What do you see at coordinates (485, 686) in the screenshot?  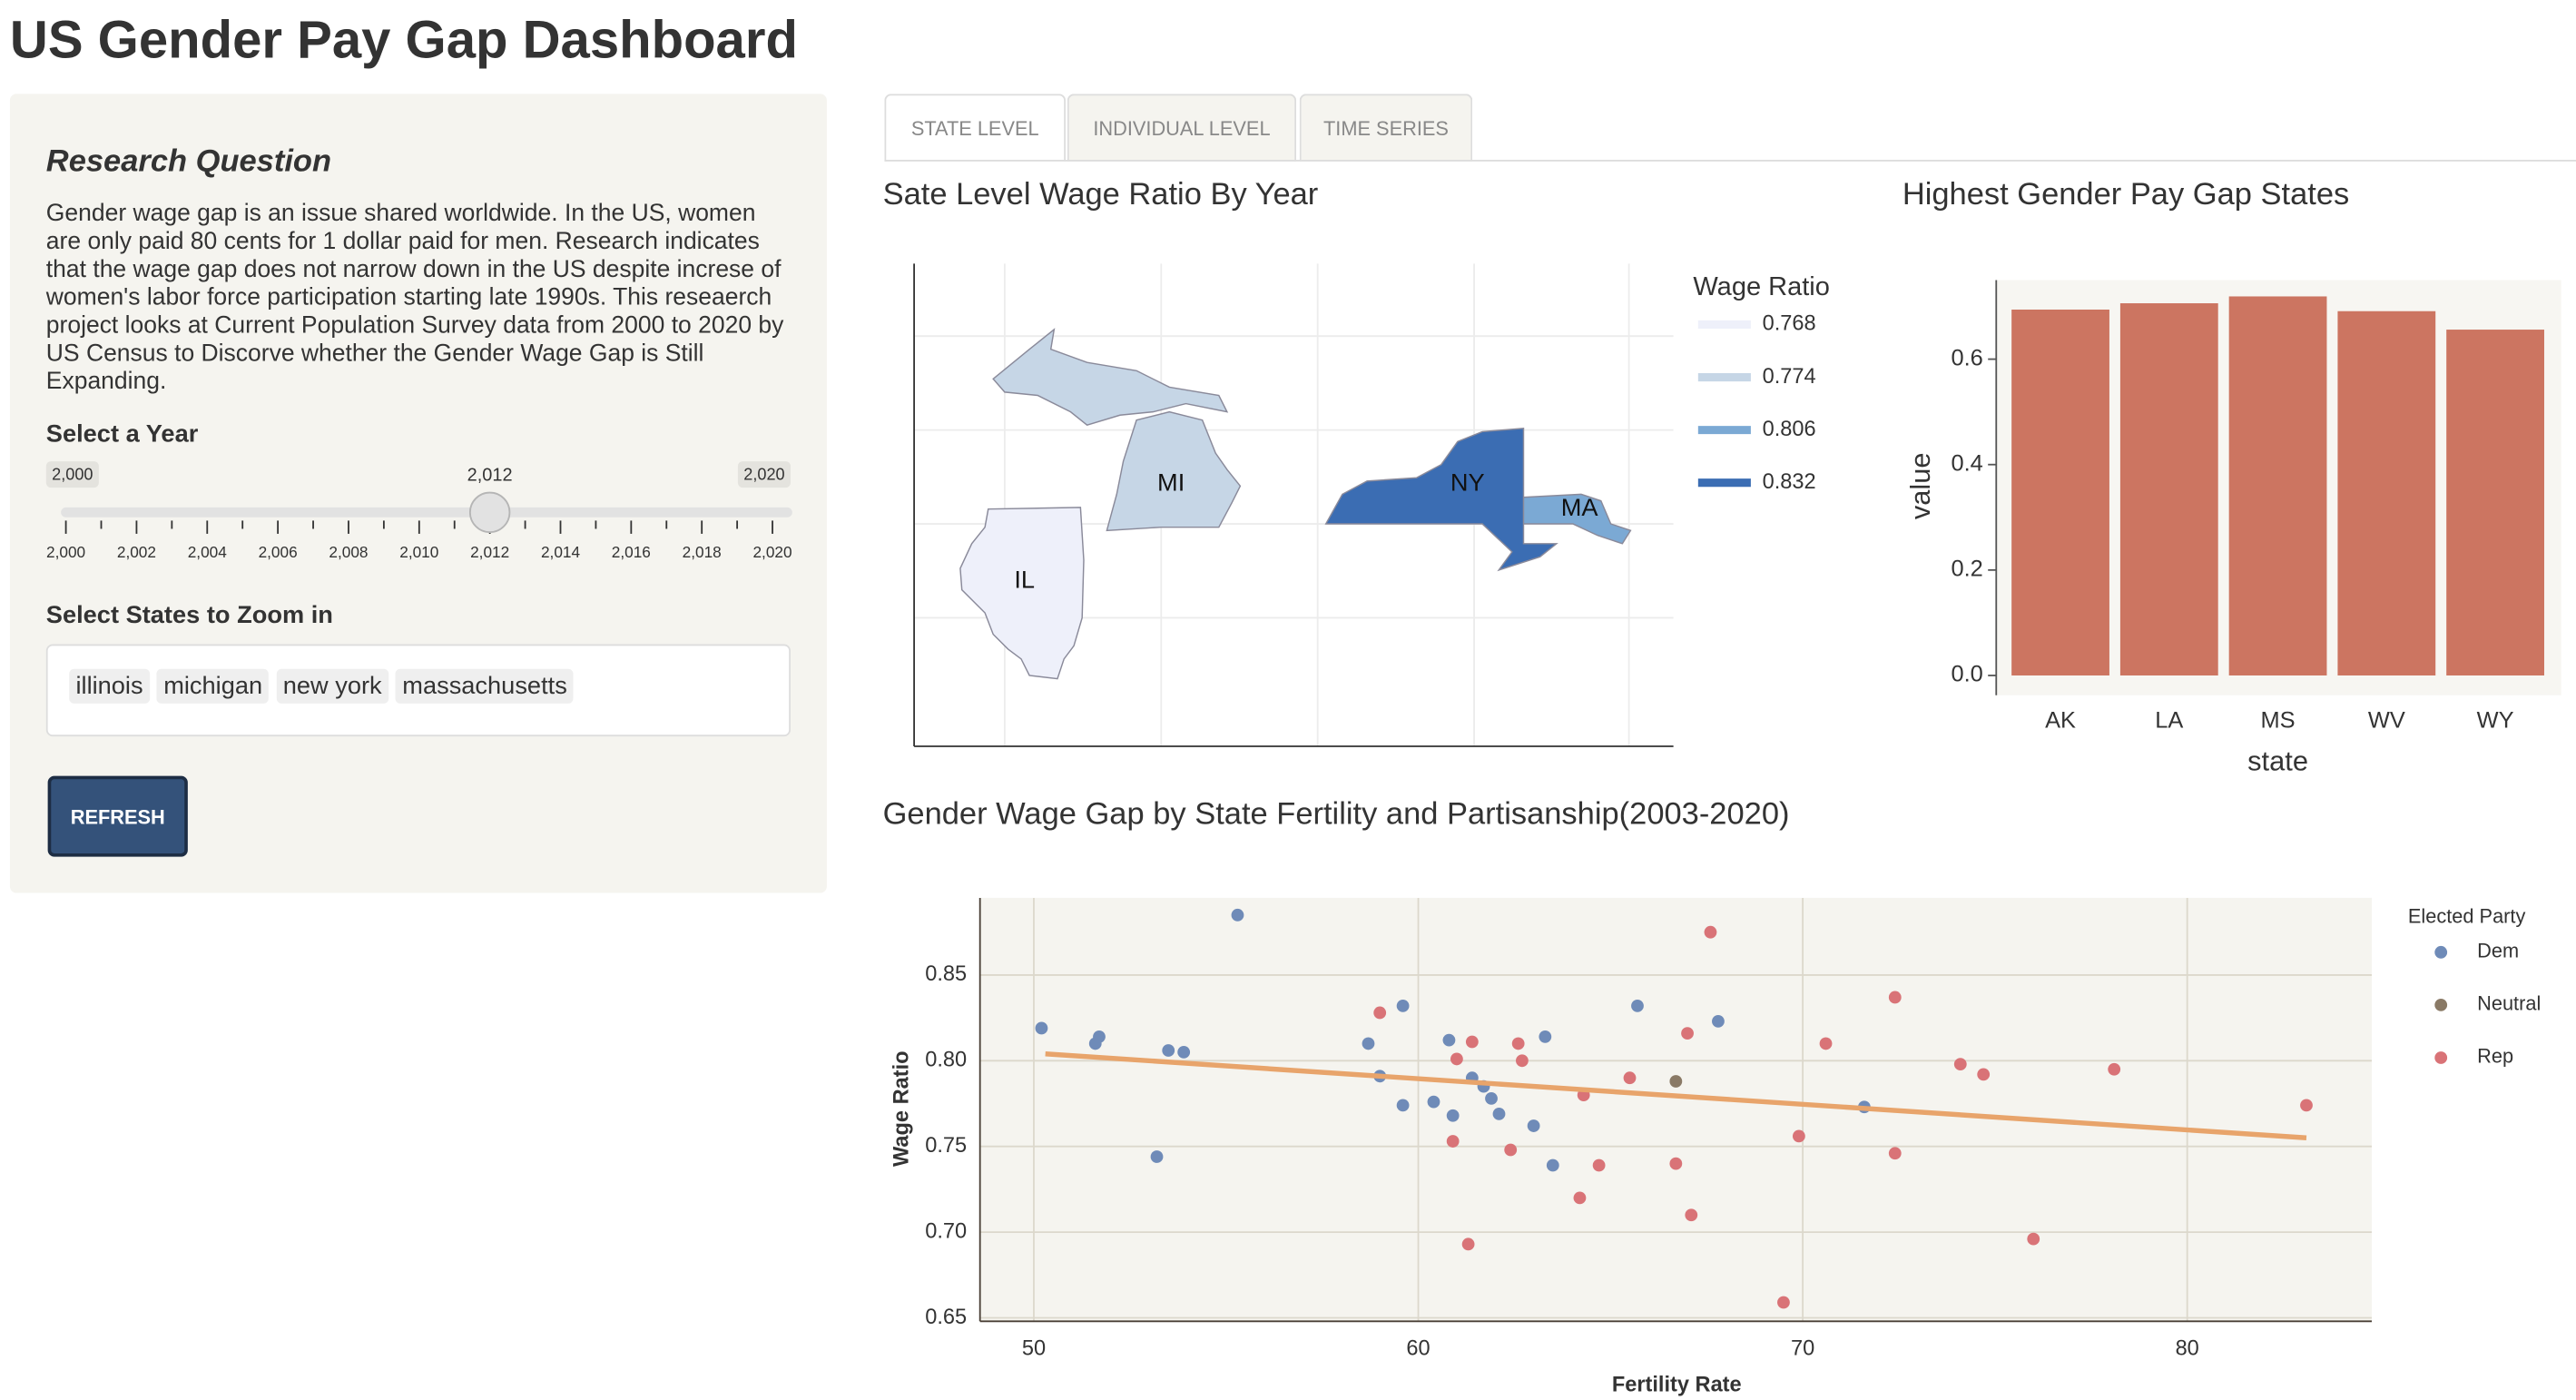 I see `state-tag: massachusetts` at bounding box center [485, 686].